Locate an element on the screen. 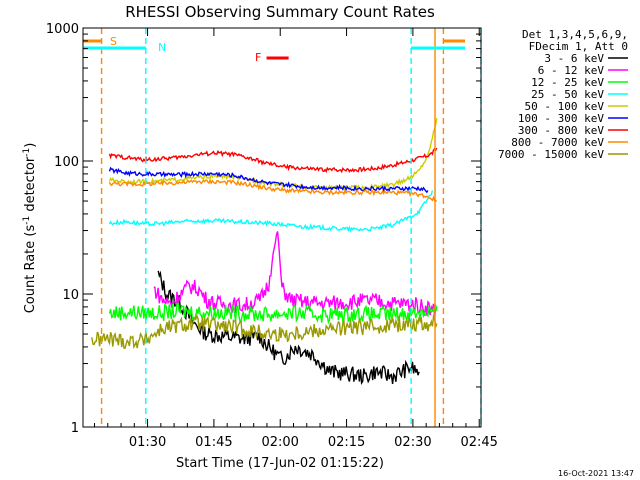 The width and height of the screenshot is (640, 480). footer-timestamp: 16-Oct-2021 13:47 is located at coordinates (596, 473).